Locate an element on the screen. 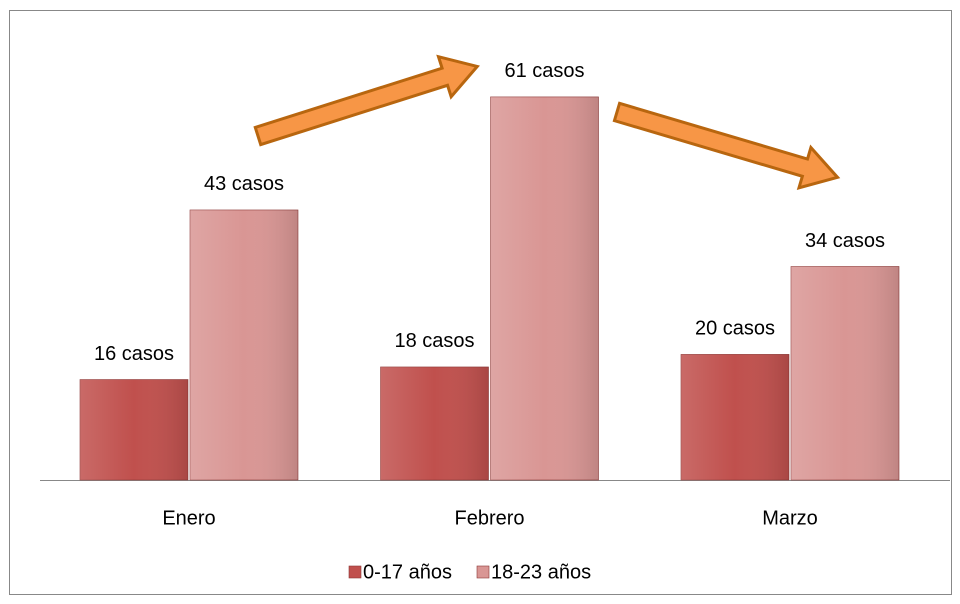  x-tick-label: Febrero is located at coordinates (489, 518).